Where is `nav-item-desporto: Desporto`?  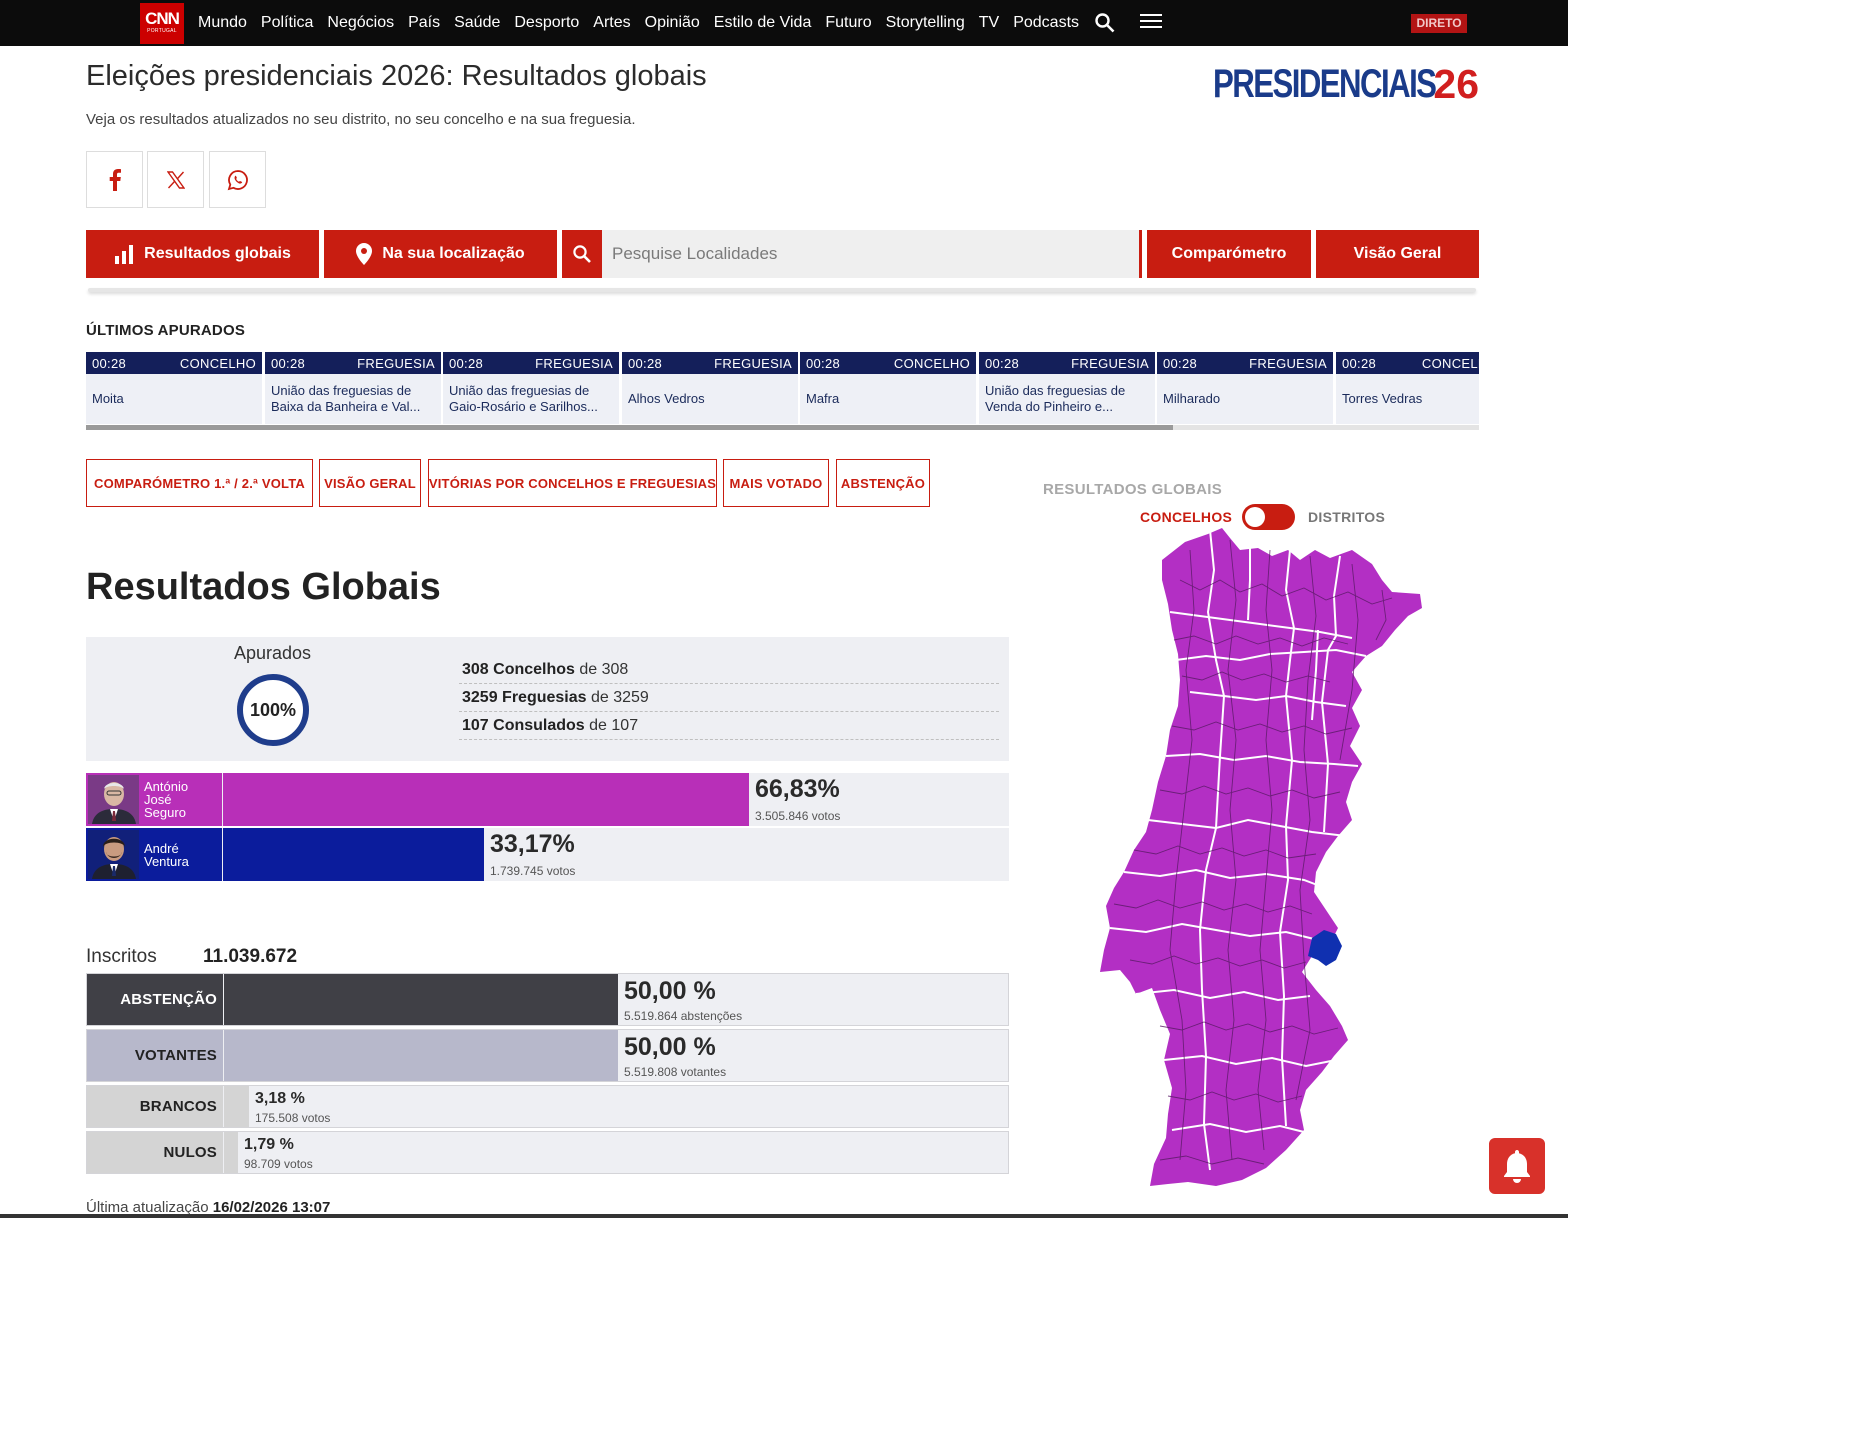 nav-item-desporto: Desporto is located at coordinates (547, 22).